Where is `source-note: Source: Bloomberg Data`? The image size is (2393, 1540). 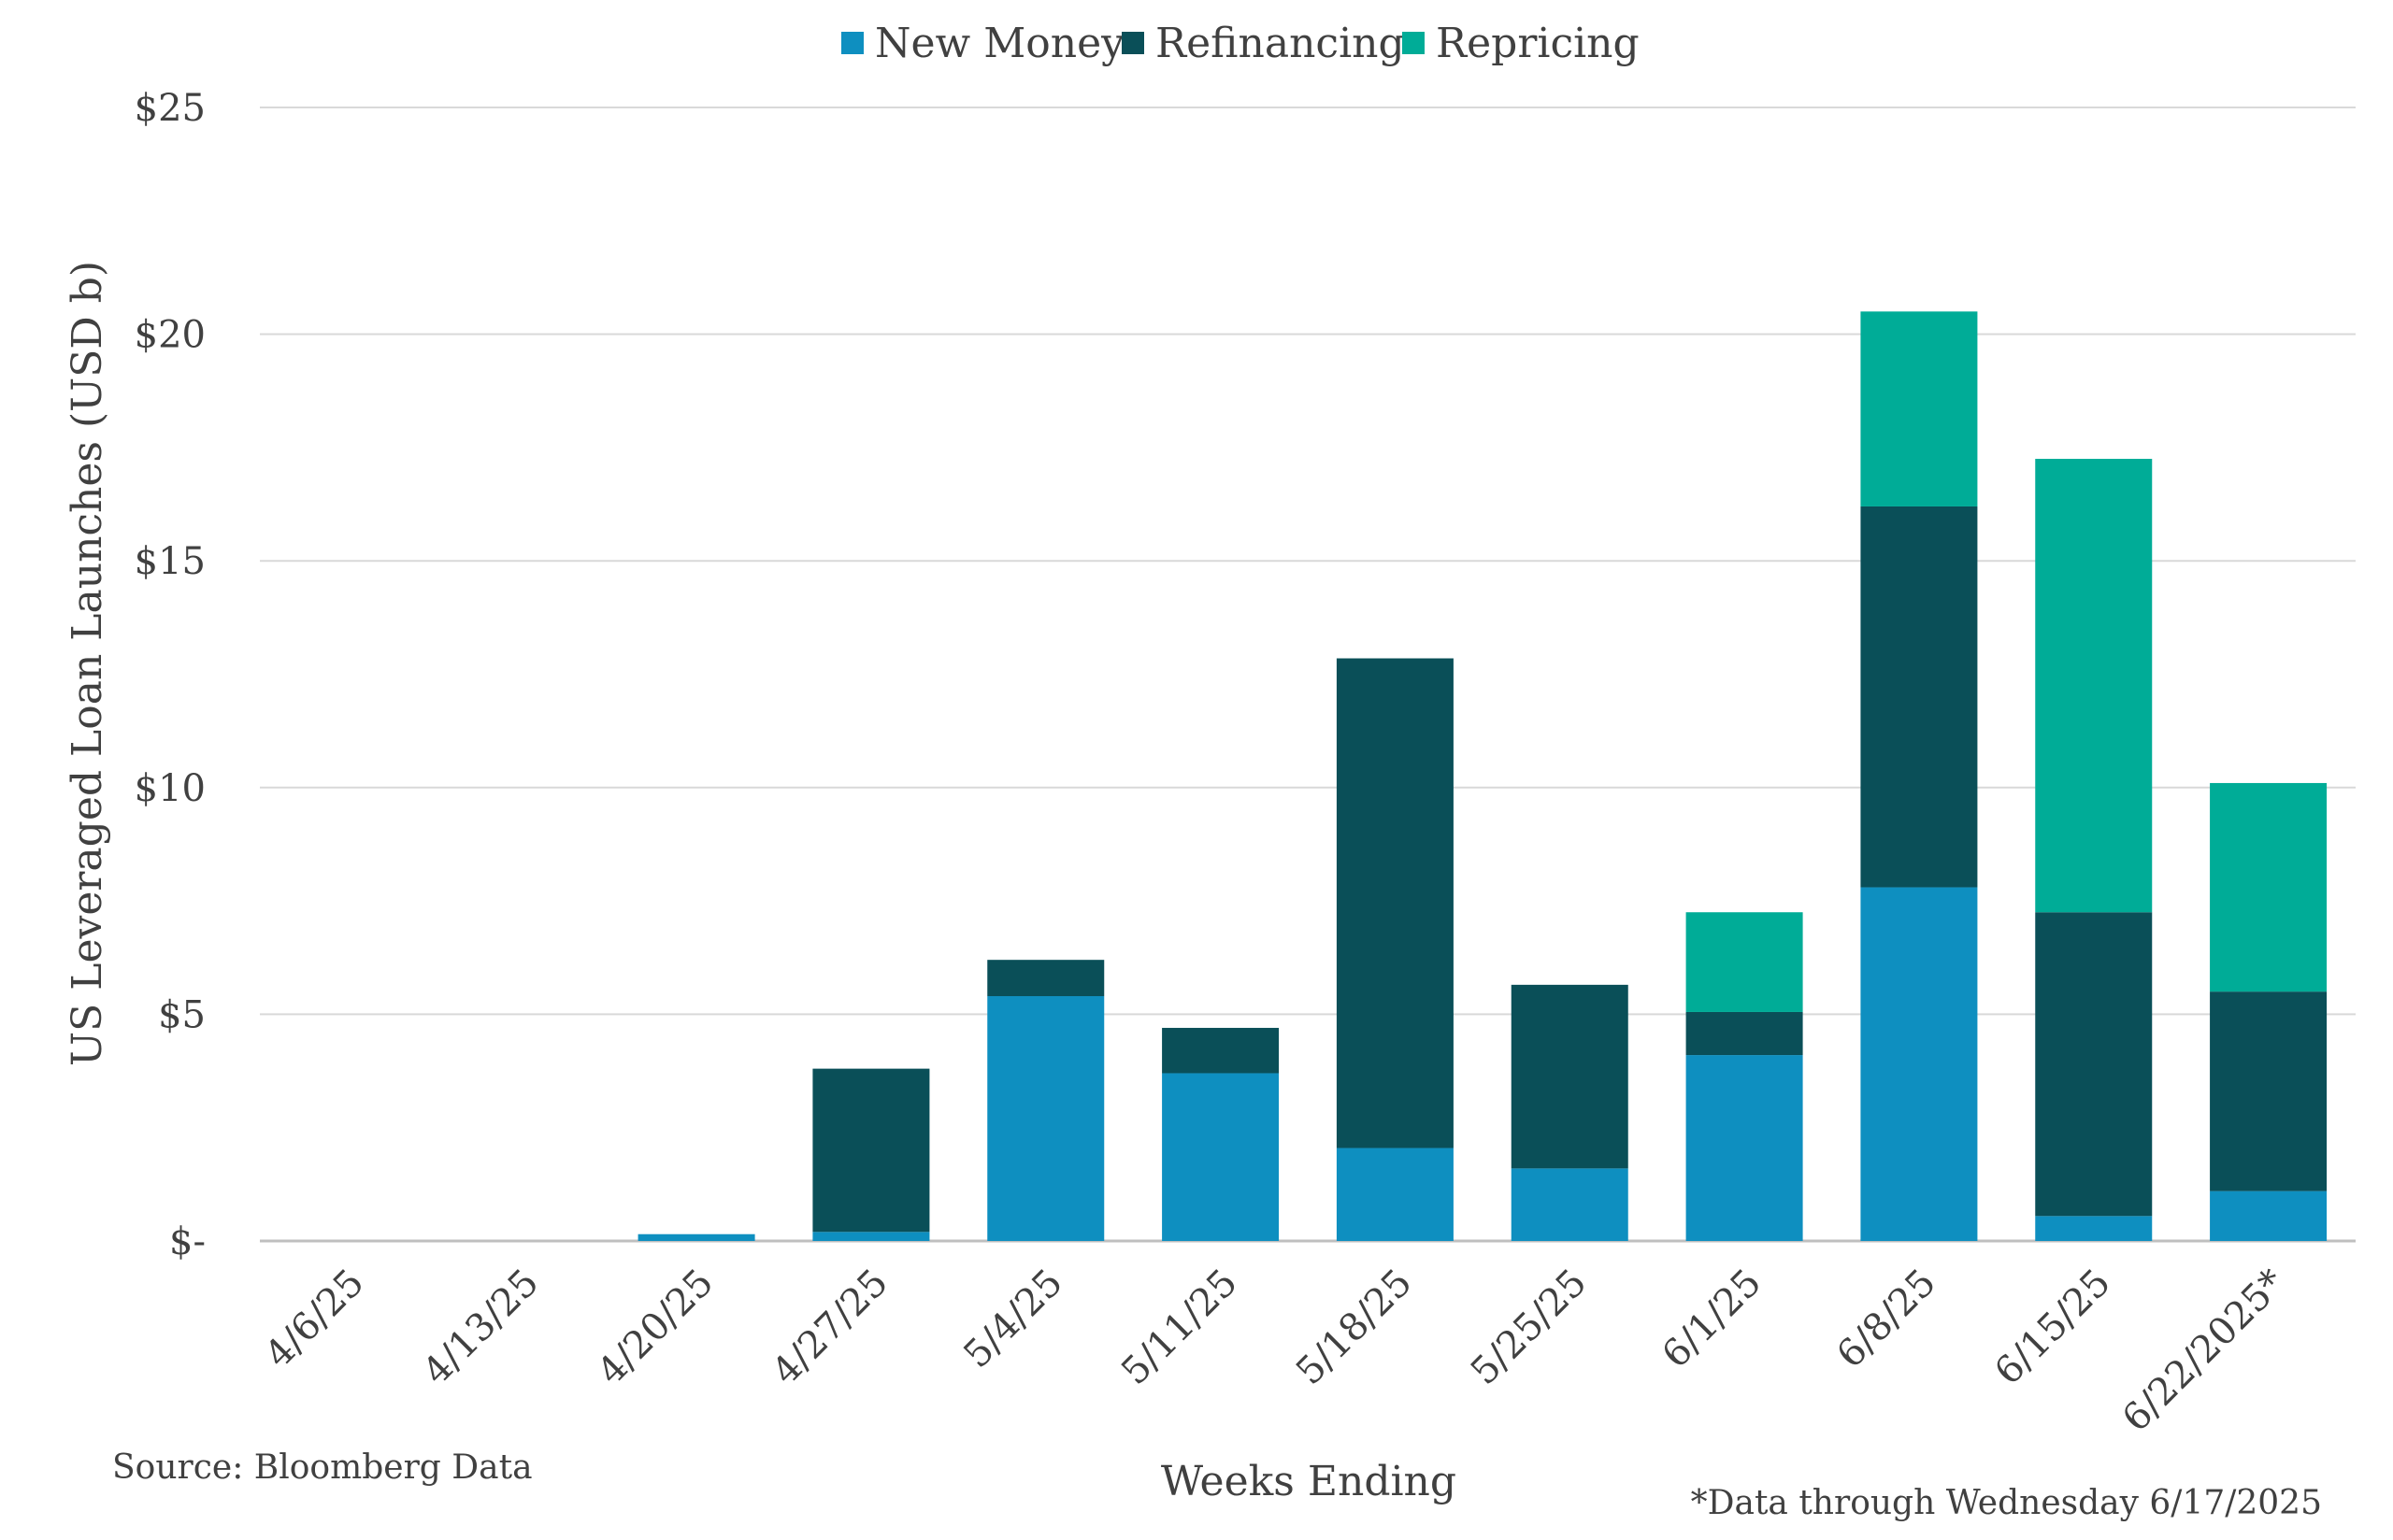
source-note: Source: Bloomberg Data is located at coordinates (323, 1467).